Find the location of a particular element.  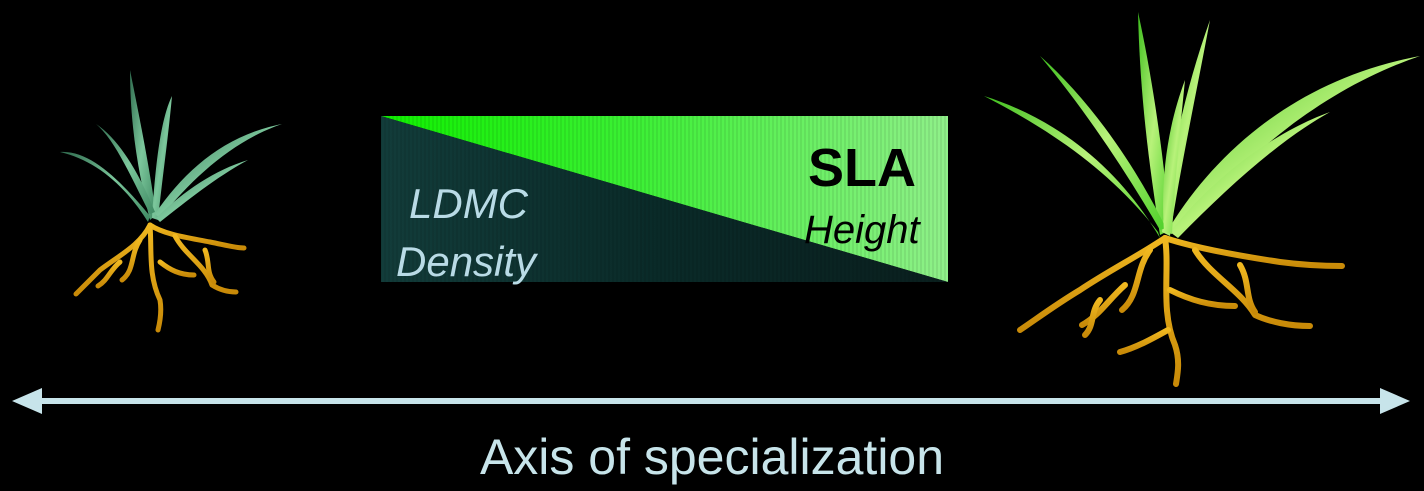

specialization-axis-arrow is located at coordinates (711, 401).